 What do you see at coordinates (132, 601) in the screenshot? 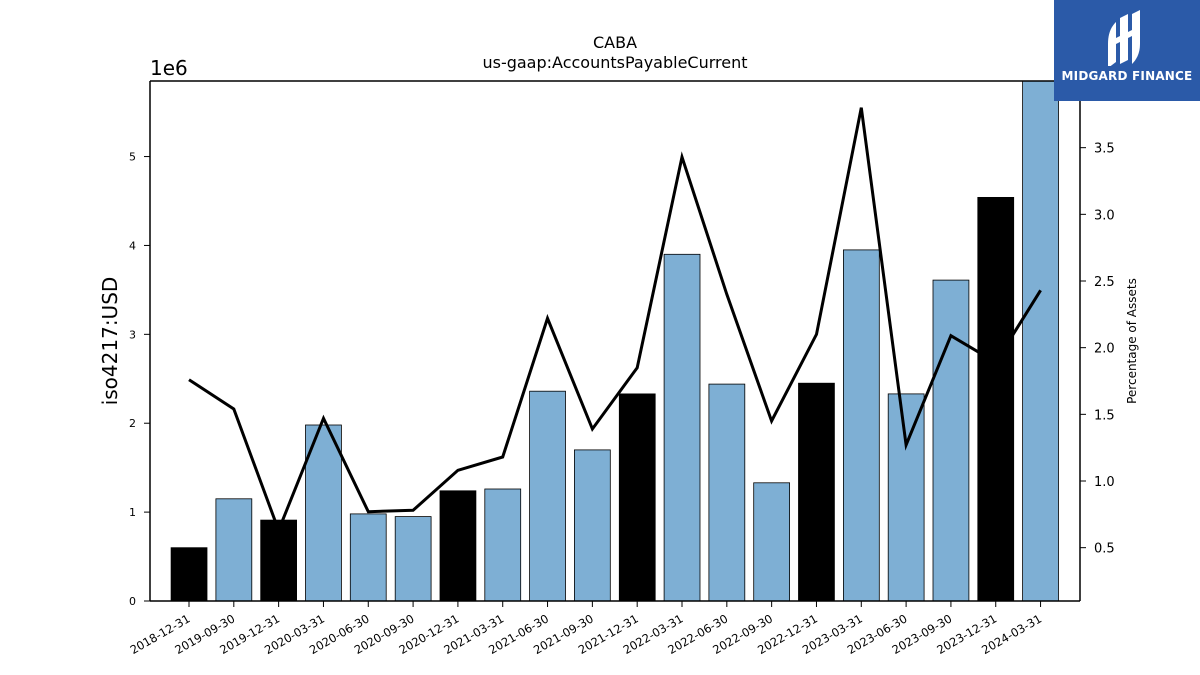
I see `y-tick-label: 0` at bounding box center [132, 601].